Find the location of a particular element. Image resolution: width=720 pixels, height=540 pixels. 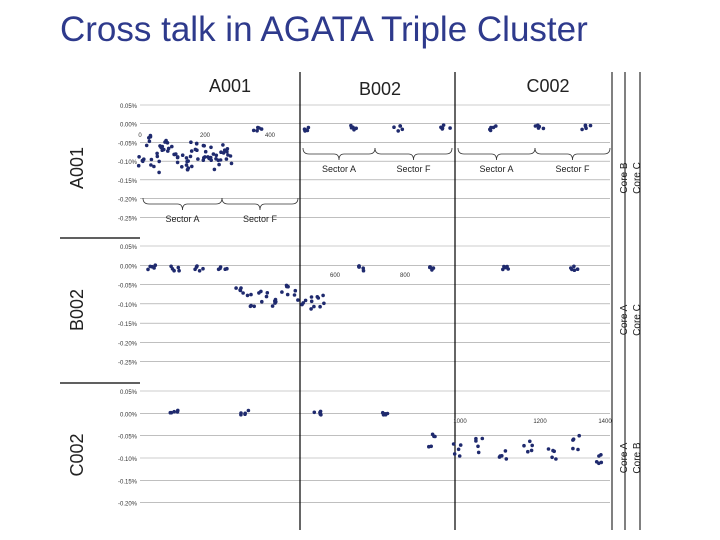

column-header: A001 is located at coordinates (230, 86).